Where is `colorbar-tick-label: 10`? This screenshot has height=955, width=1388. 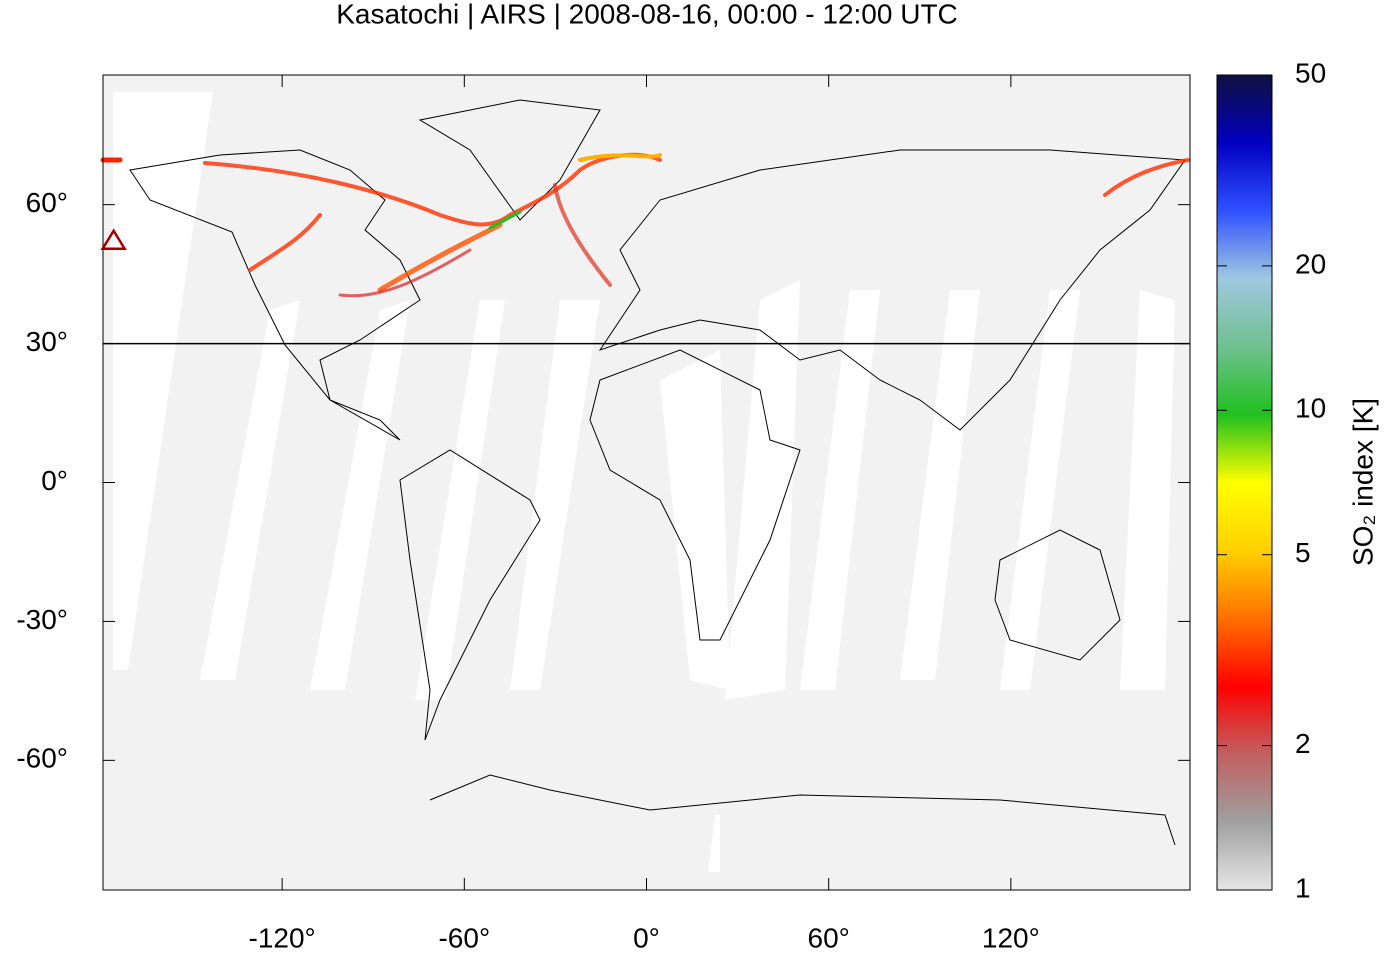
colorbar-tick-label: 10 is located at coordinates (1310, 408).